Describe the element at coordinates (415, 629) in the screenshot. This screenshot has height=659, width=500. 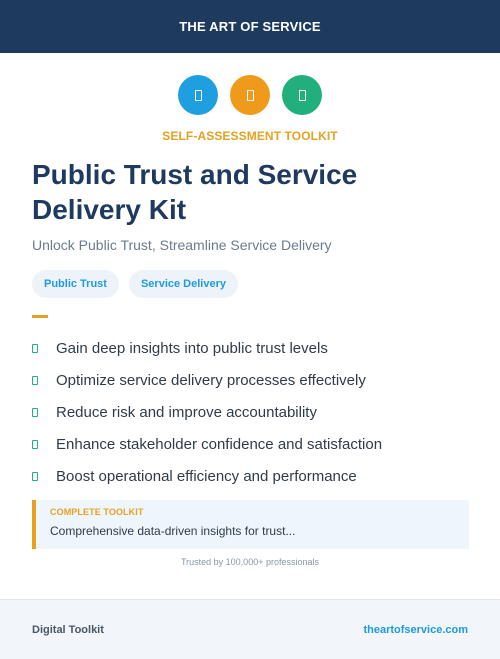
I see `website-link: theartofservice.com` at that location.